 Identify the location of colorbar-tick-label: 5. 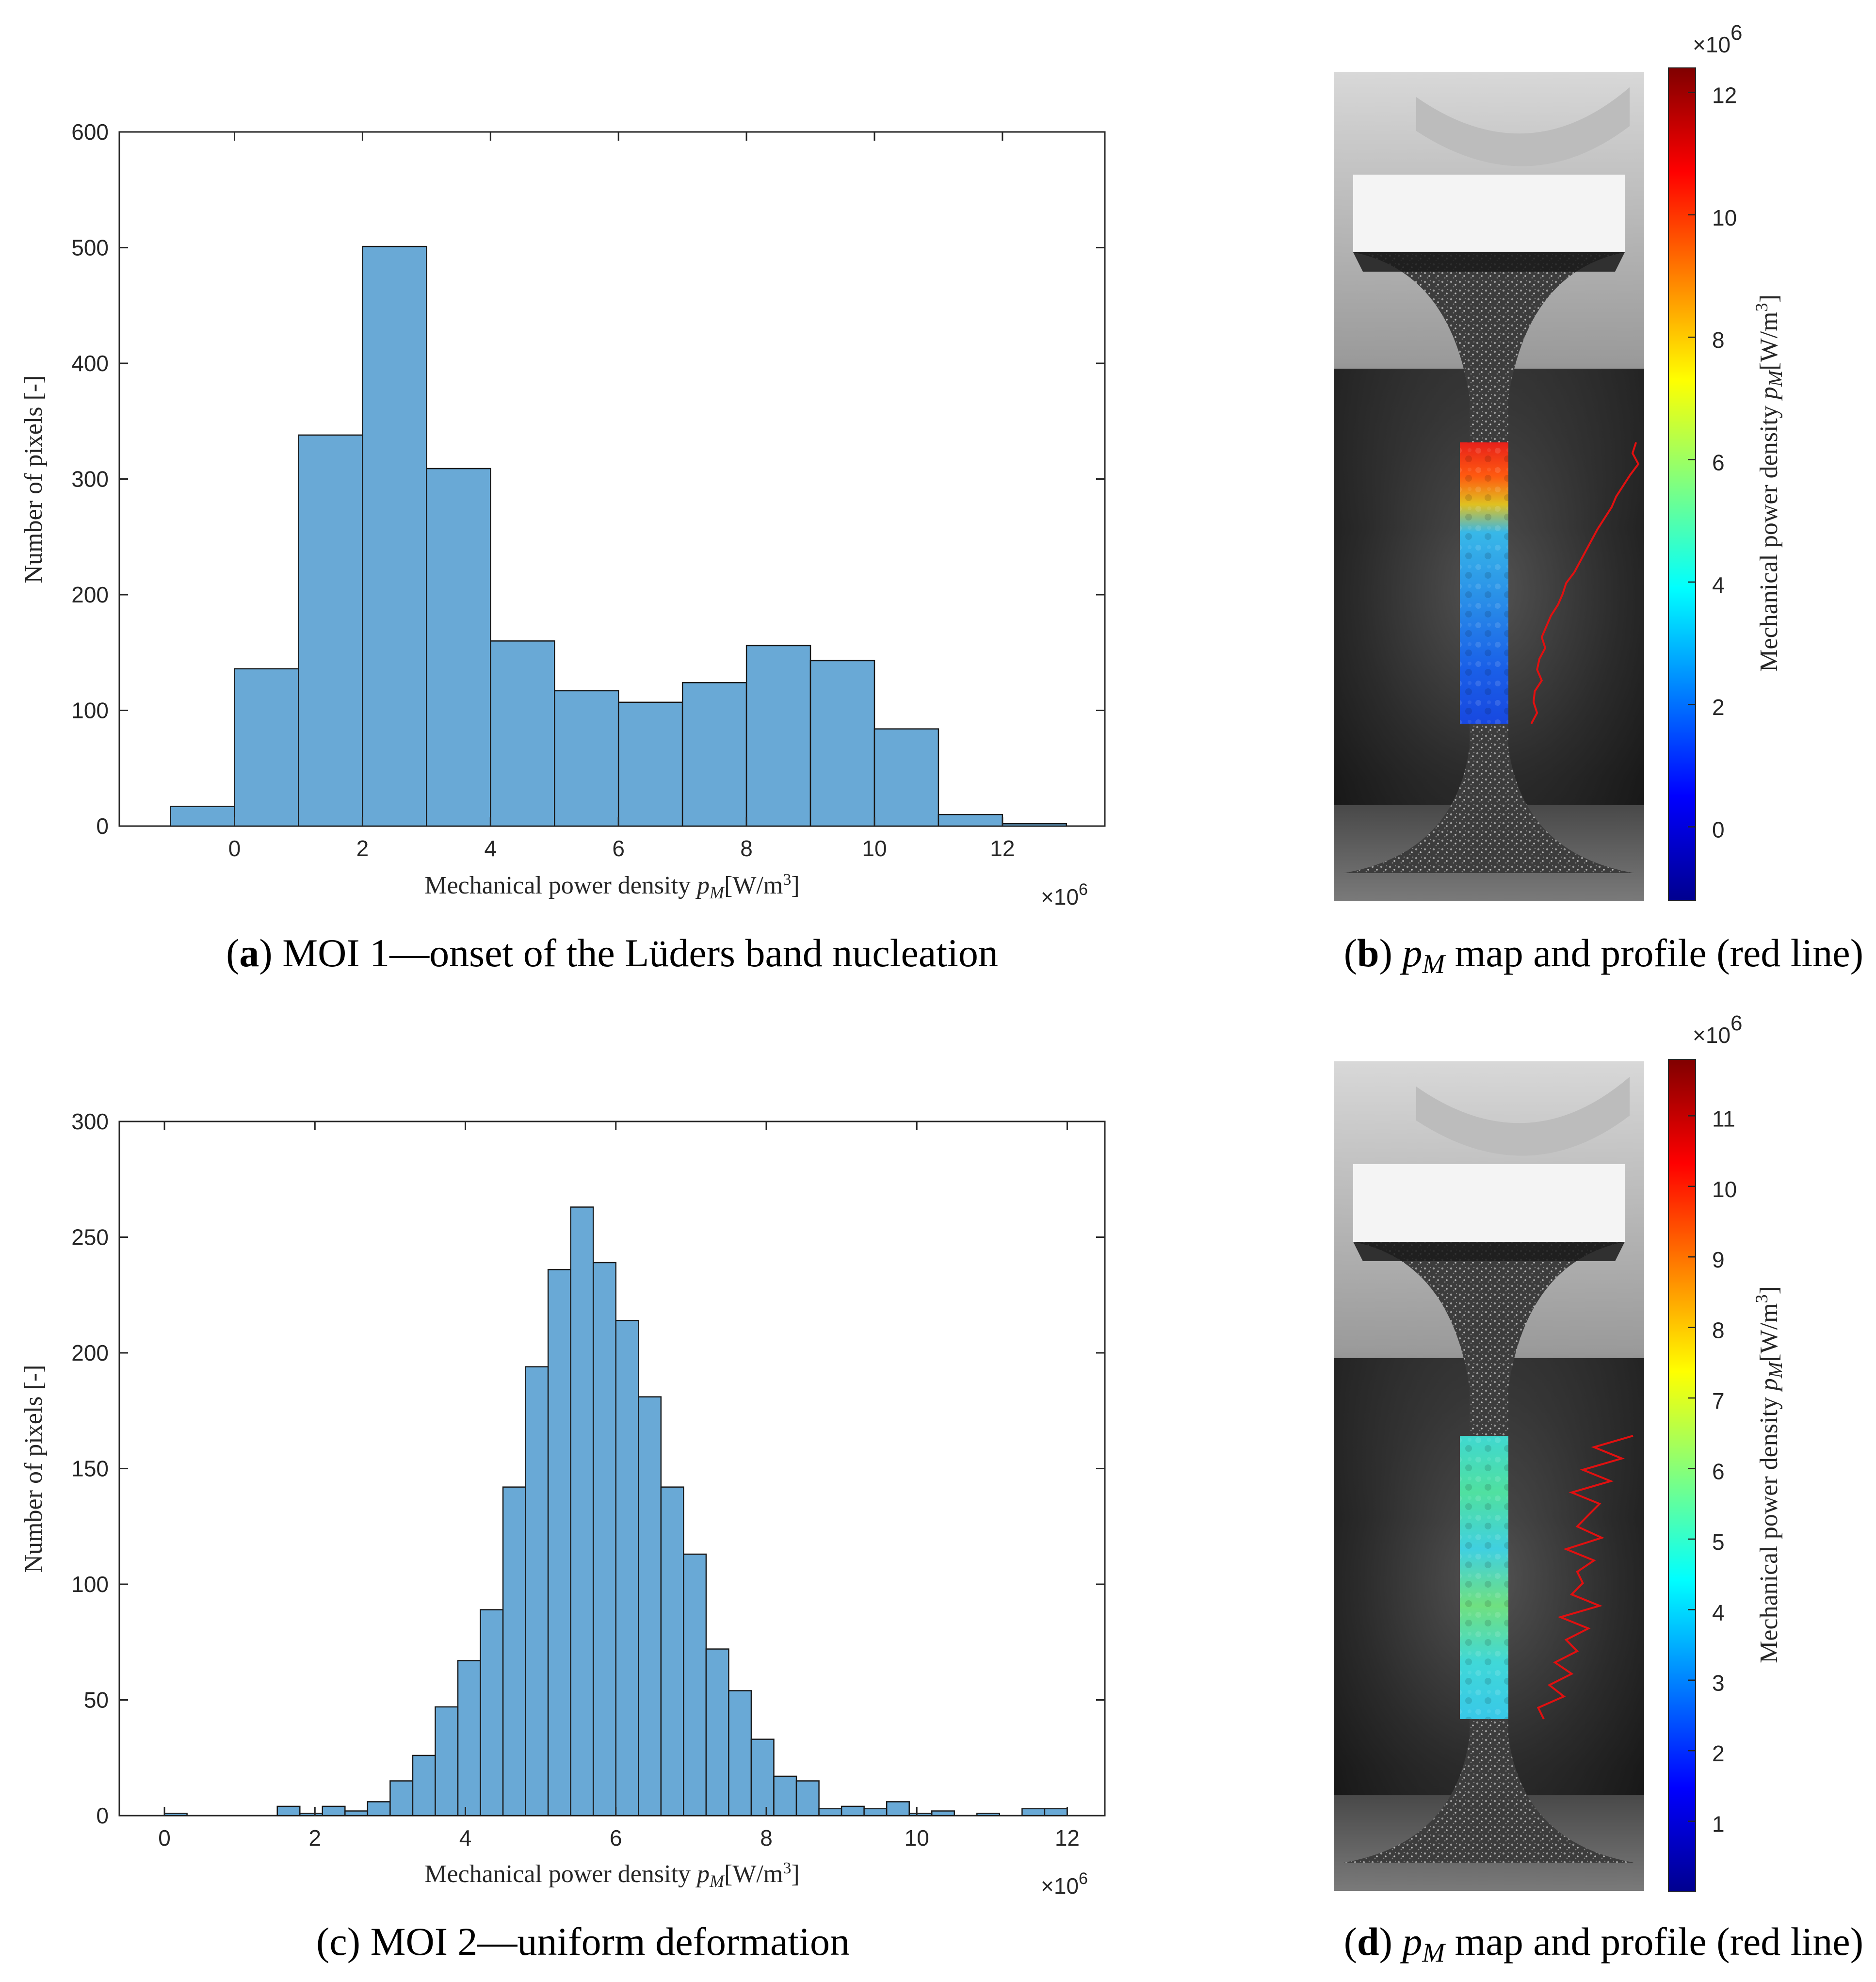
(1718, 1542).